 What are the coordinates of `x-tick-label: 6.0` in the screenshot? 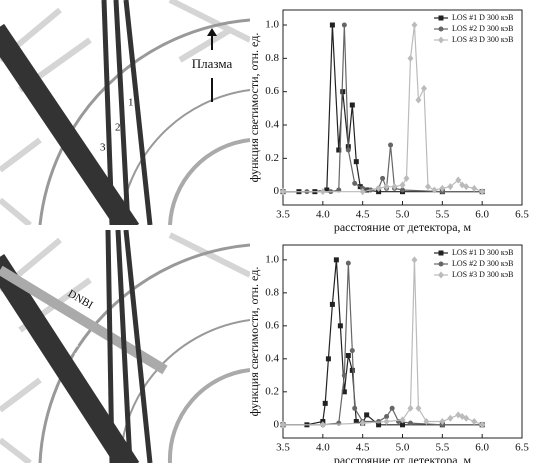 It's located at (482, 448).